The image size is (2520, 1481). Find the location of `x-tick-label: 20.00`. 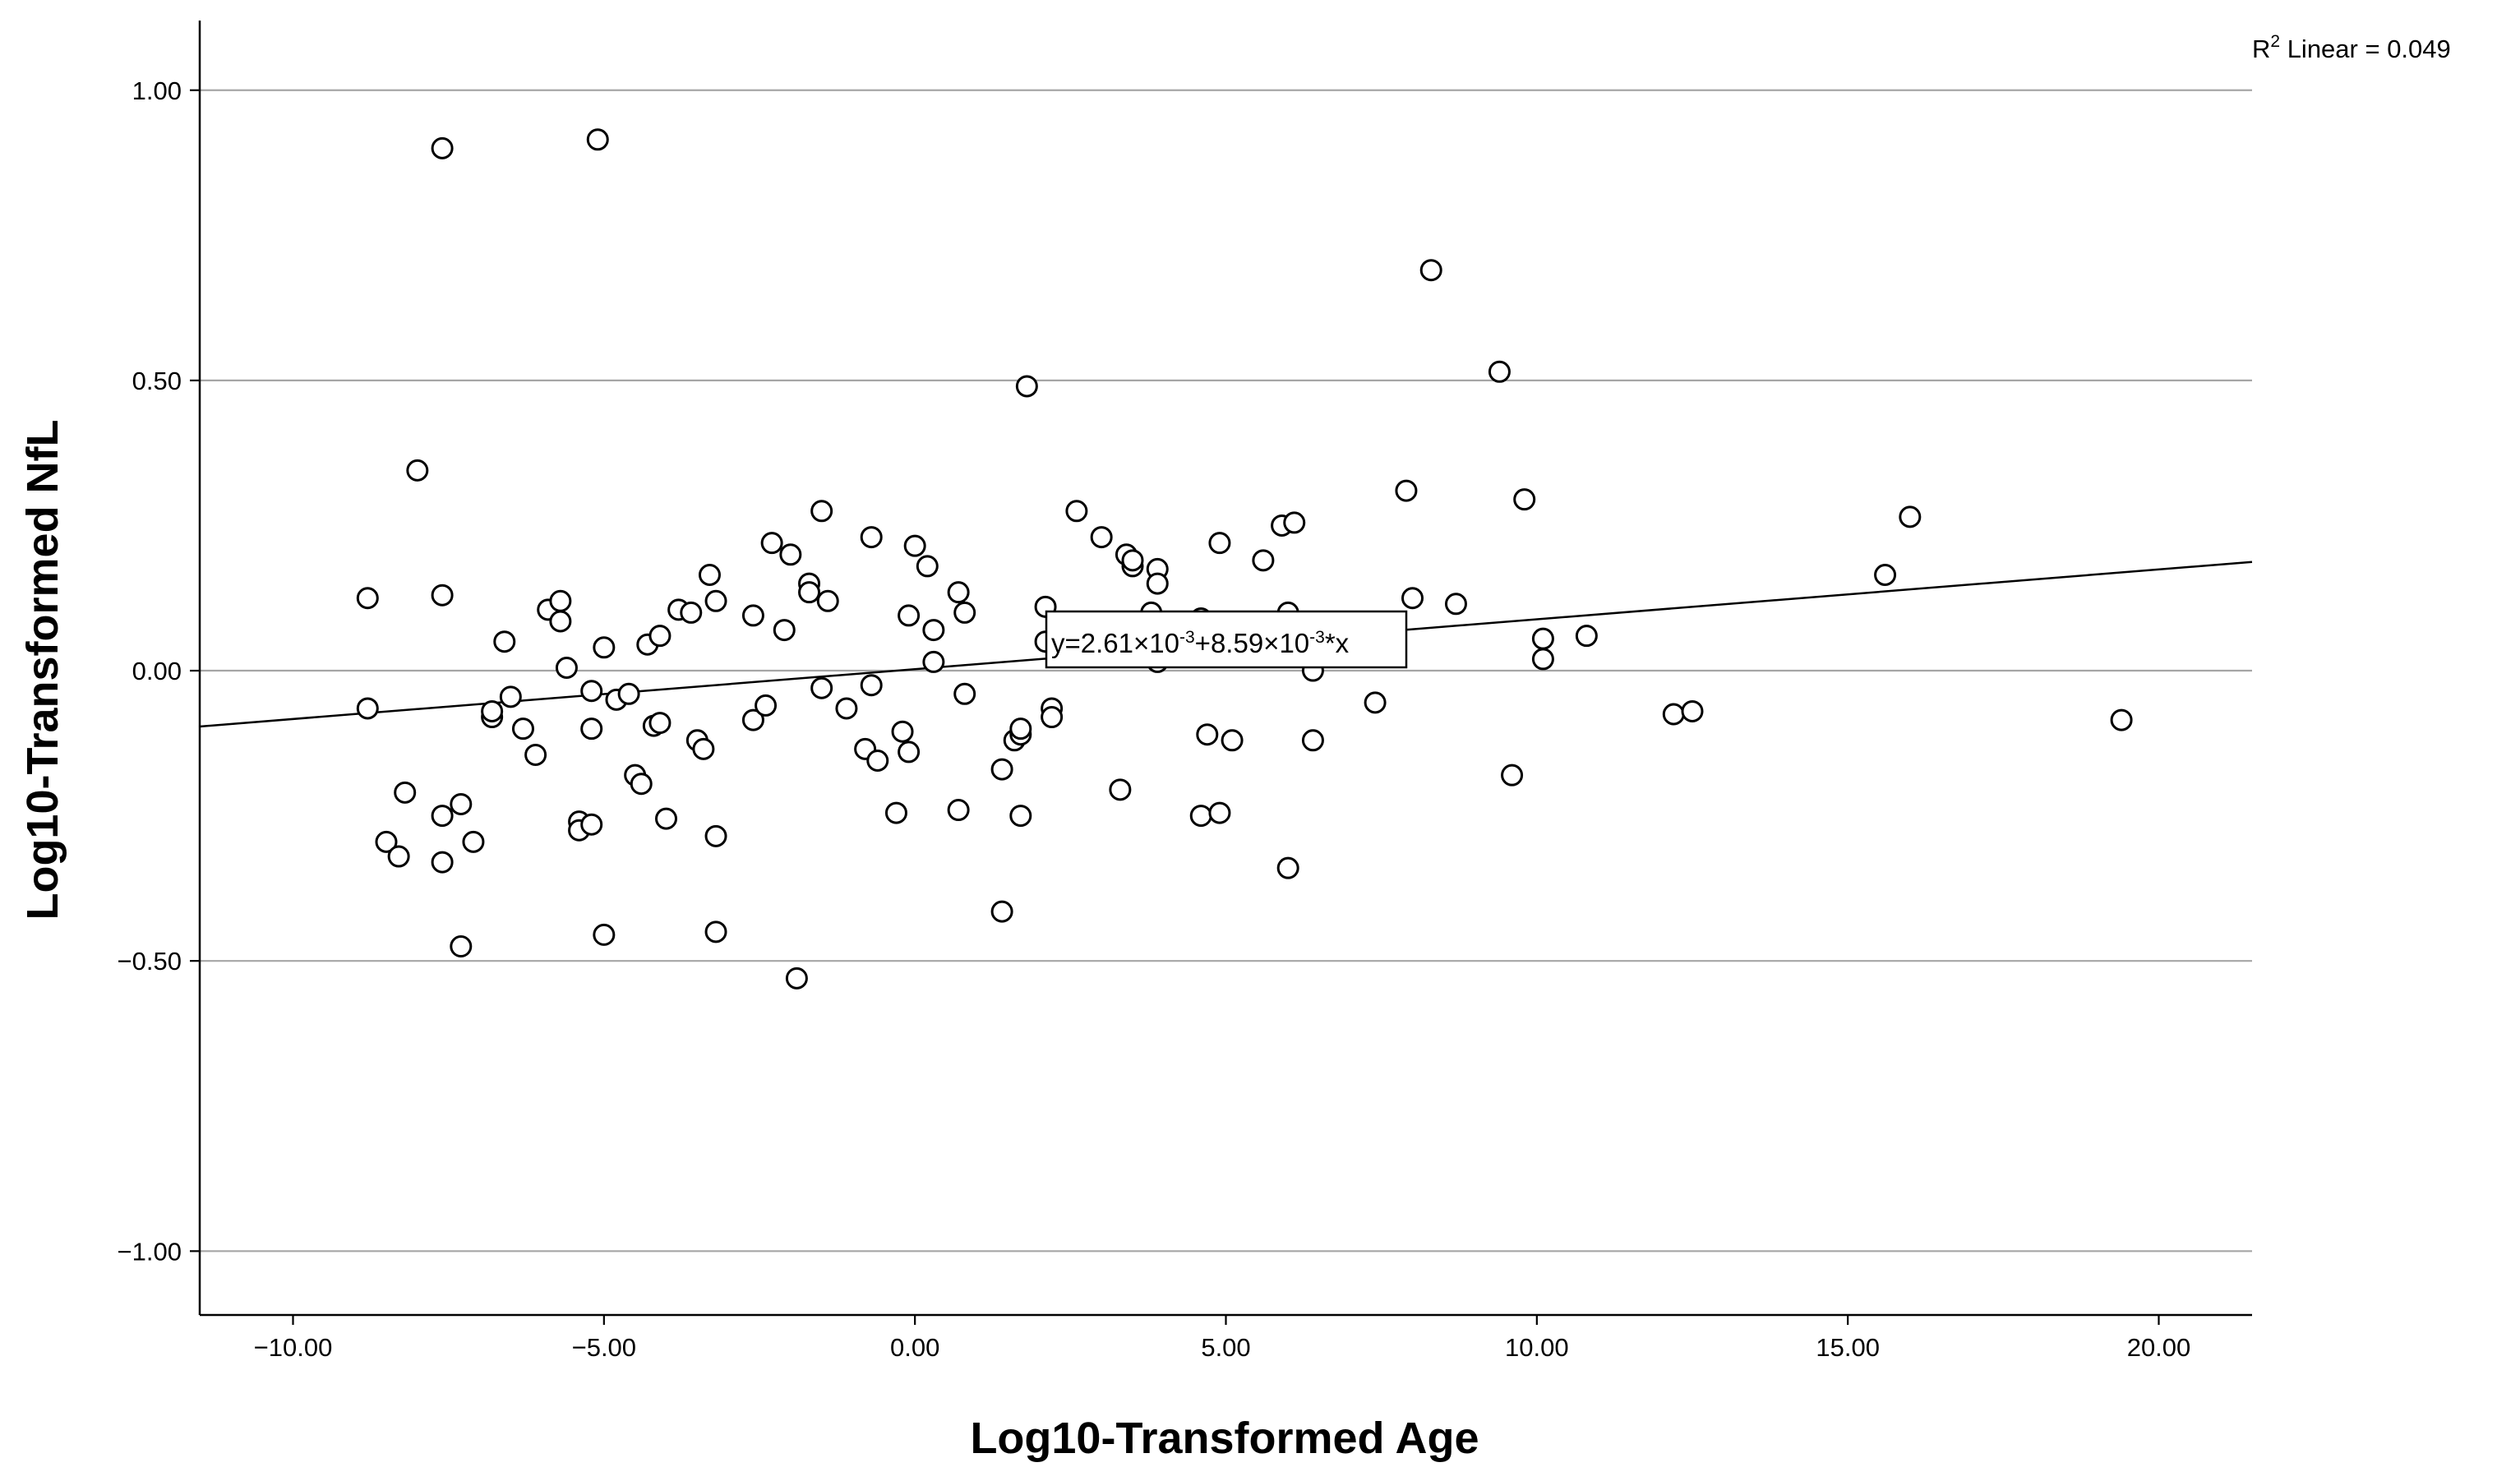

x-tick-label: 20.00 is located at coordinates (2159, 1347).